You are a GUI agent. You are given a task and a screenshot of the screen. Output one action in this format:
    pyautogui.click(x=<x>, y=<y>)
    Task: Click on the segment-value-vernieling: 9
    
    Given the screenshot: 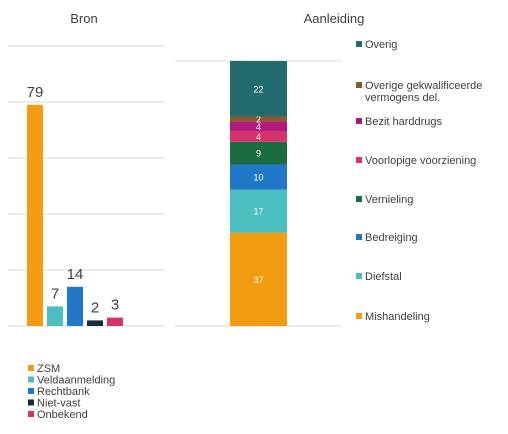 What is the action you would take?
    pyautogui.click(x=258, y=154)
    